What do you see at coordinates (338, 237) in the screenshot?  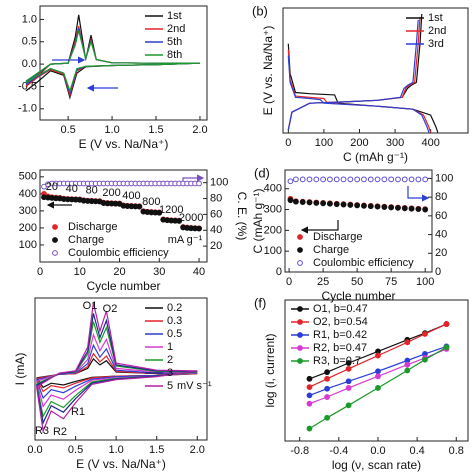 I see `legend-label: Discharge` at bounding box center [338, 237].